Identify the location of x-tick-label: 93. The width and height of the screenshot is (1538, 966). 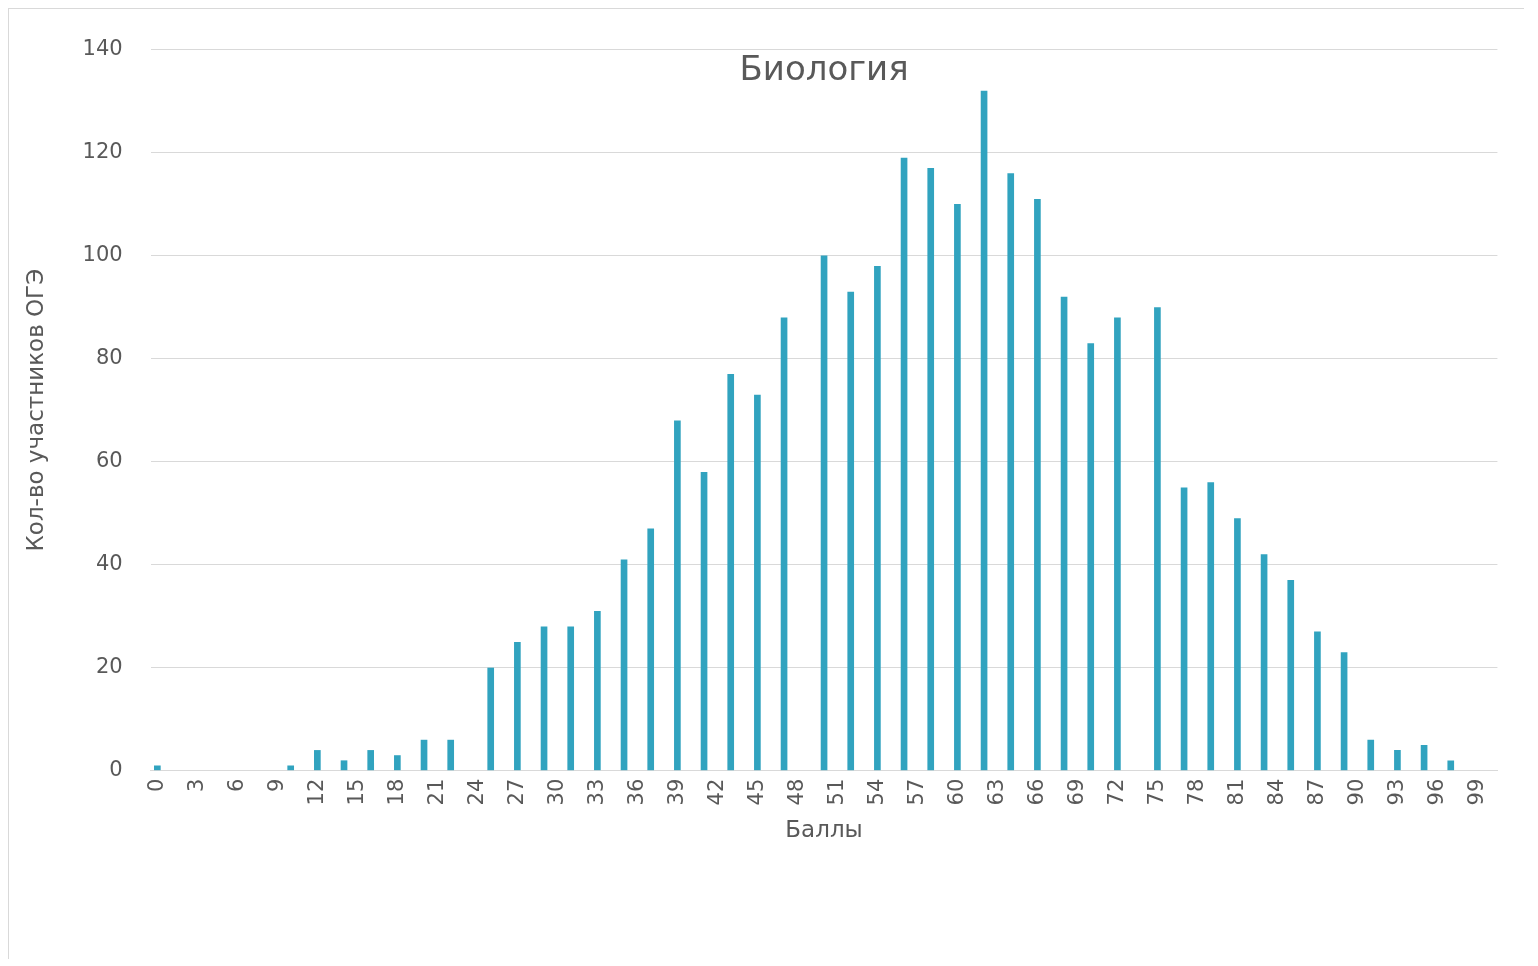
(1395, 792).